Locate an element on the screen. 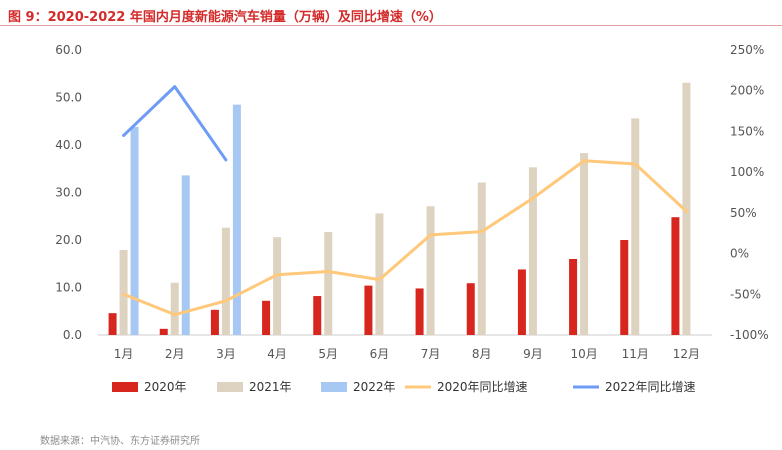 Image resolution: width=782 pixels, height=450 pixels. y-tick-label: 0.0 is located at coordinates (72, 335).